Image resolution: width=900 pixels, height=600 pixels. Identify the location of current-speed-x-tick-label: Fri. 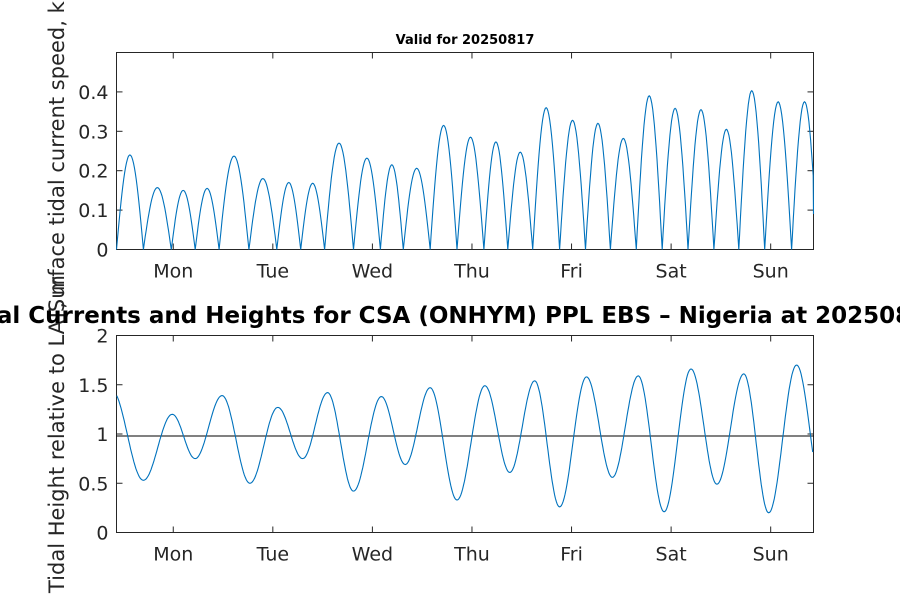
(571, 272).